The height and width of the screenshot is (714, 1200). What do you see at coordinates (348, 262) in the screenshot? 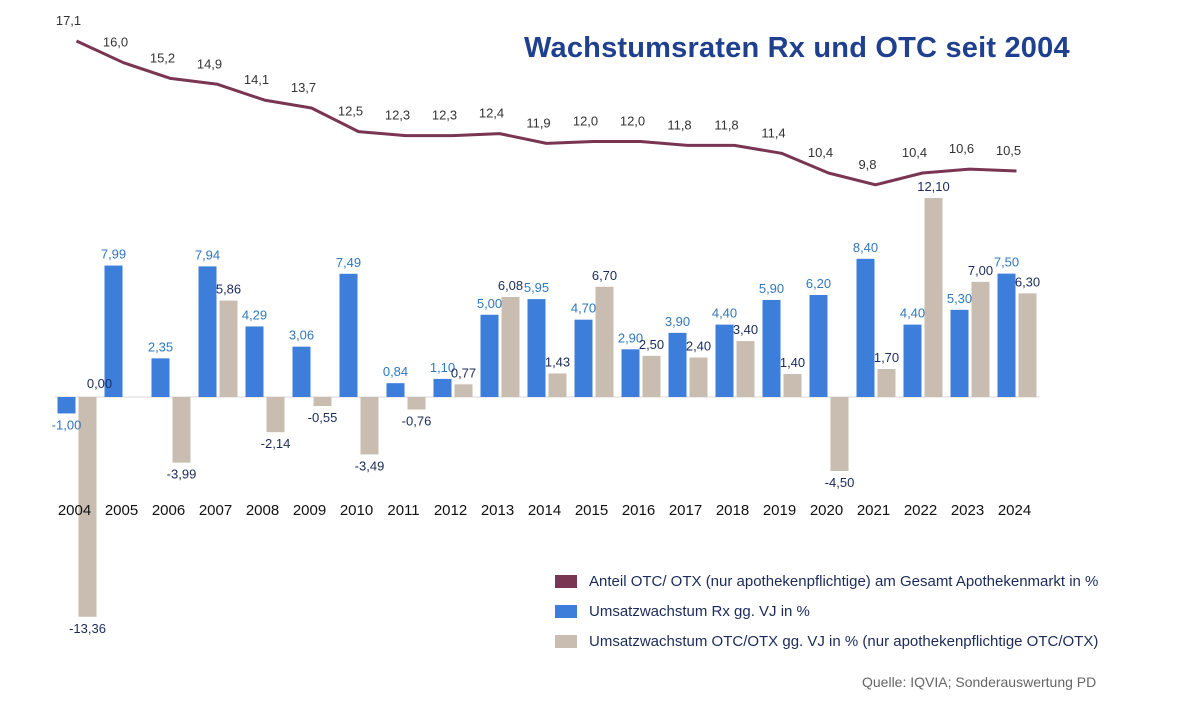
I see `data-label-rx-2010: 7,49` at bounding box center [348, 262].